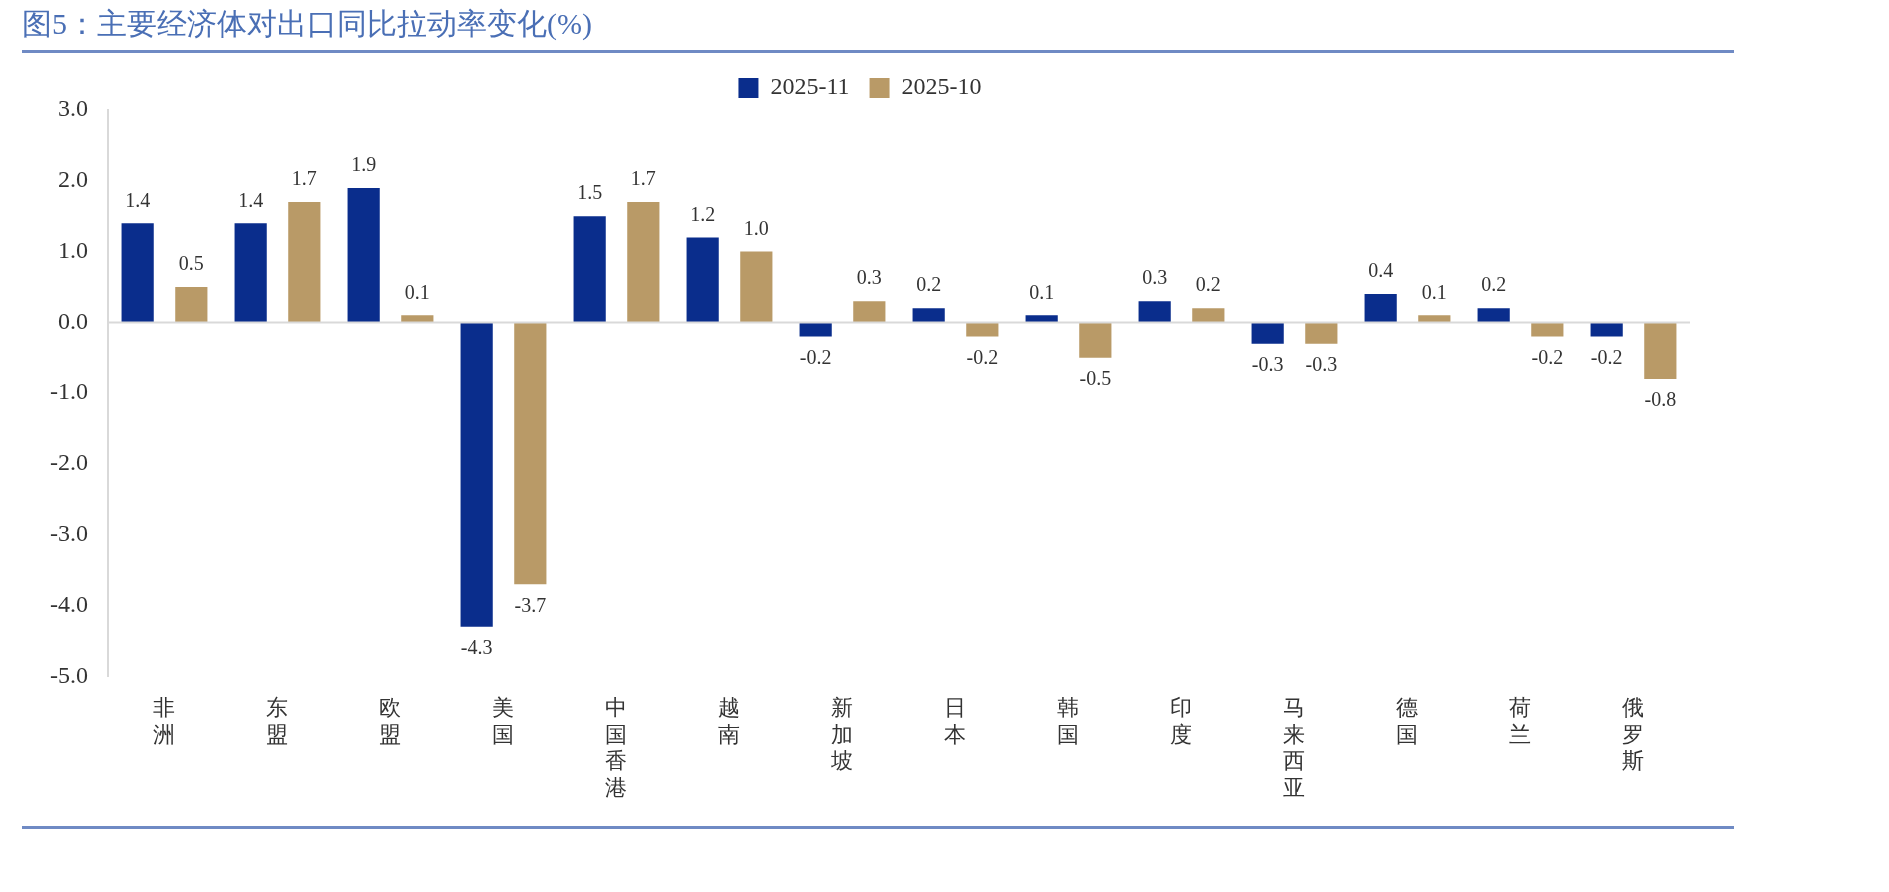 The image size is (1889, 892). What do you see at coordinates (390, 721) in the screenshot?
I see `x-tick-label: 欧盟` at bounding box center [390, 721].